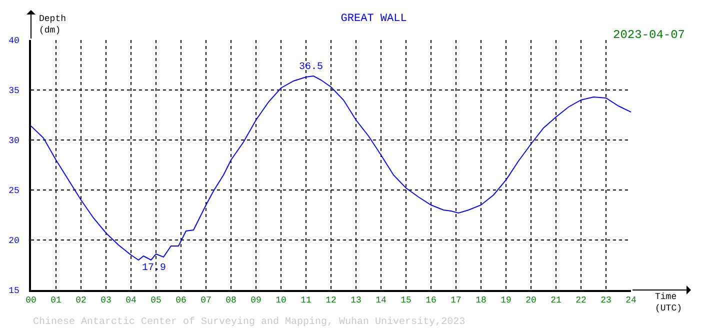 The image size is (710, 328). What do you see at coordinates (14, 91) in the screenshot?
I see `y-tick-label: 35` at bounding box center [14, 91].